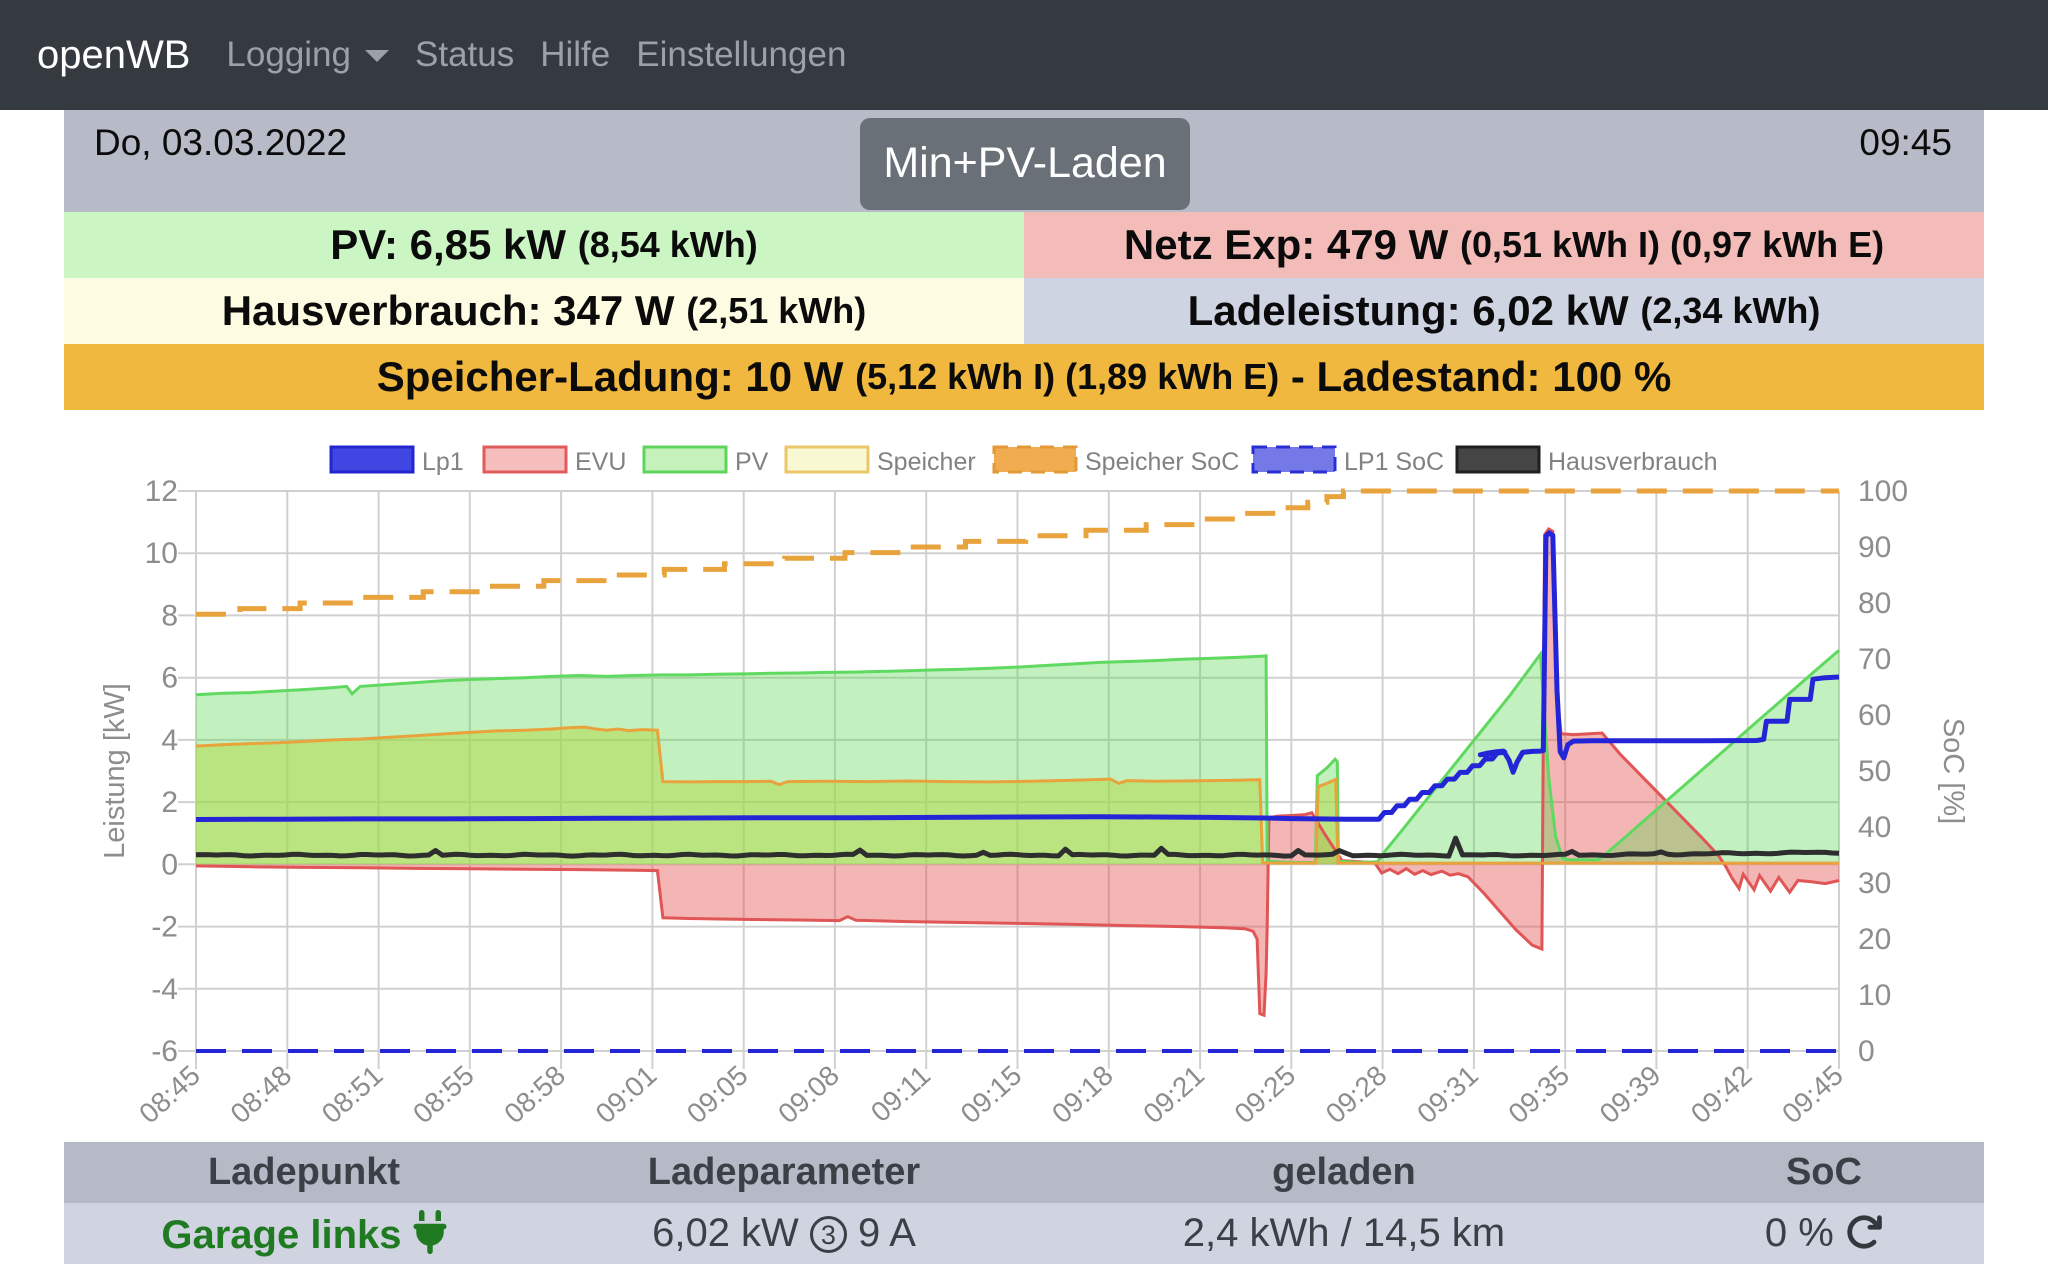 The height and width of the screenshot is (1285, 2048). I want to click on svg-text: 6, so click(169, 678).